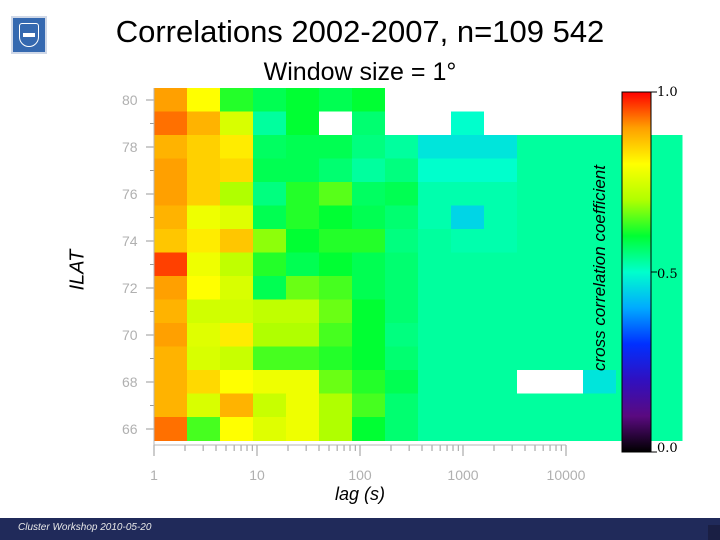  What do you see at coordinates (360, 529) in the screenshot?
I see `footer-bar: Cluster Workshop 2010-05-20` at bounding box center [360, 529].